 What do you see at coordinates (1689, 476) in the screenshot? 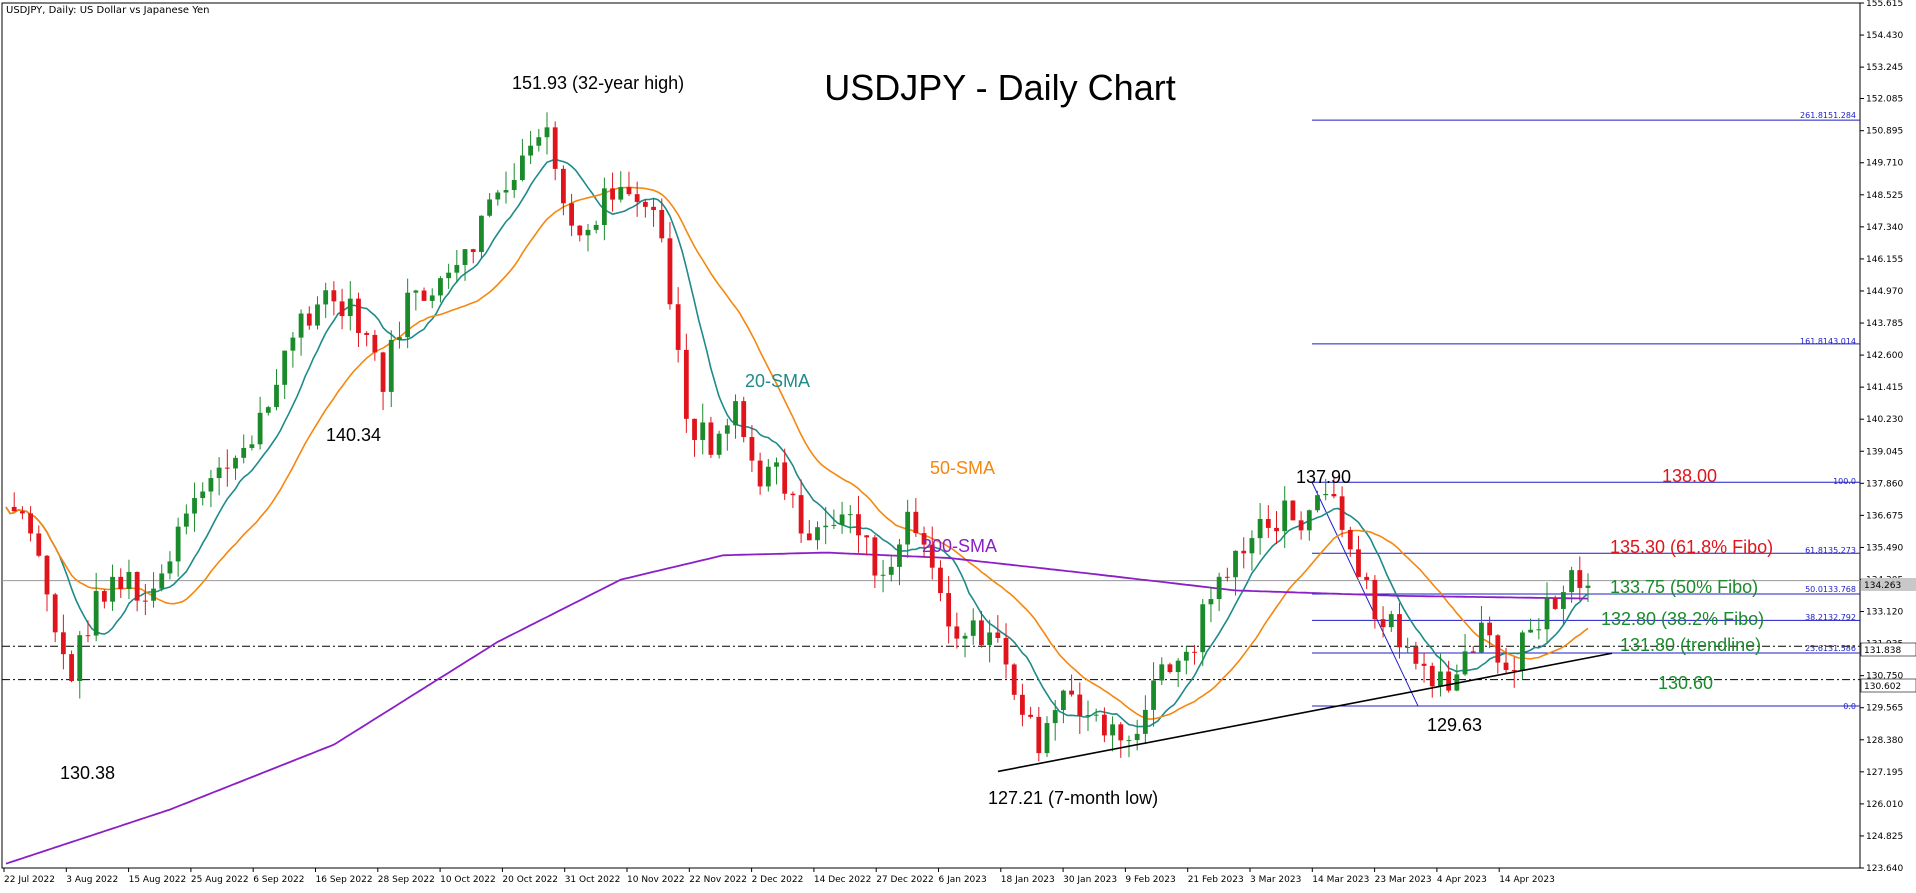
I see `level-138: 138.00` at bounding box center [1689, 476].